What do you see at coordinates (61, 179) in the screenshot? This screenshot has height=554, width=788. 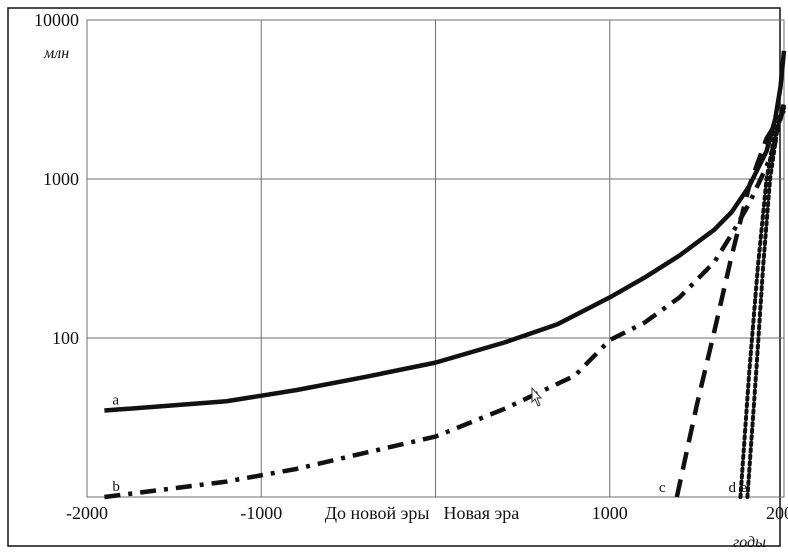 I see `y-tick-label-1: 1000` at bounding box center [61, 179].